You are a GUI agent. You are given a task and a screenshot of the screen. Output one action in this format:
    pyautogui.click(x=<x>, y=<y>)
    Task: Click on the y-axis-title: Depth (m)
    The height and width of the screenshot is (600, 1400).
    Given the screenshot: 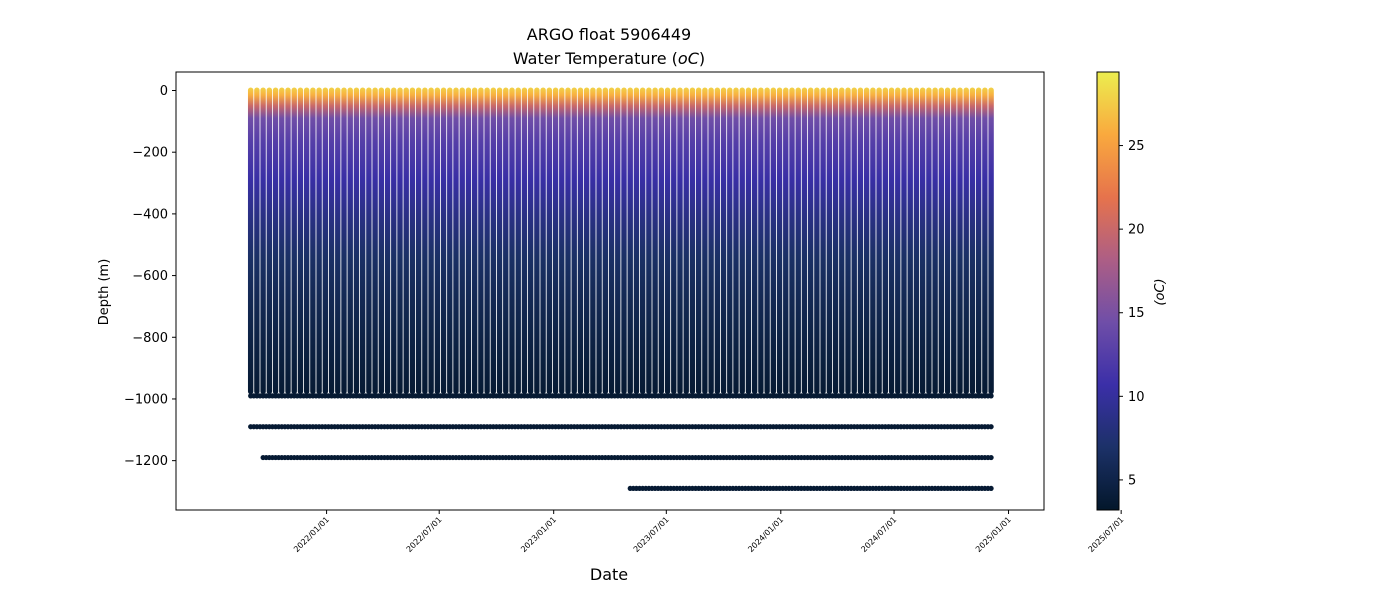 What is the action you would take?
    pyautogui.click(x=104, y=292)
    